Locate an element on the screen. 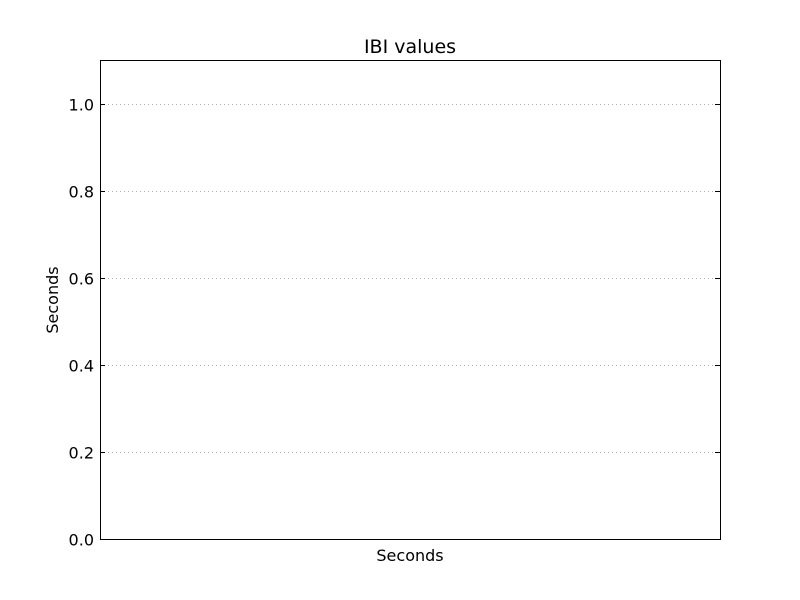 The width and height of the screenshot is (800, 600). y-tick-label: 0.8 is located at coordinates (81, 192).